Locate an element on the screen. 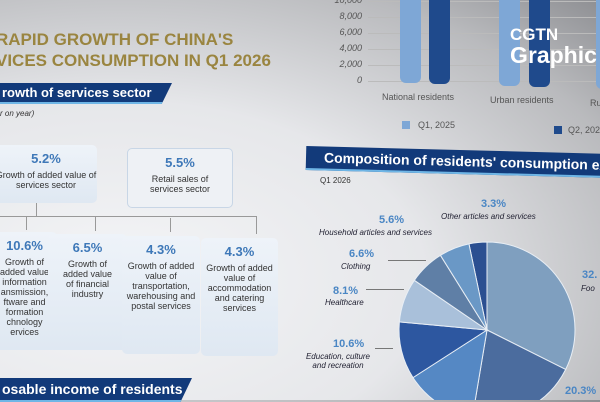 This screenshot has height=402, width=600. bar-category-label: Ru is located at coordinates (595, 103).